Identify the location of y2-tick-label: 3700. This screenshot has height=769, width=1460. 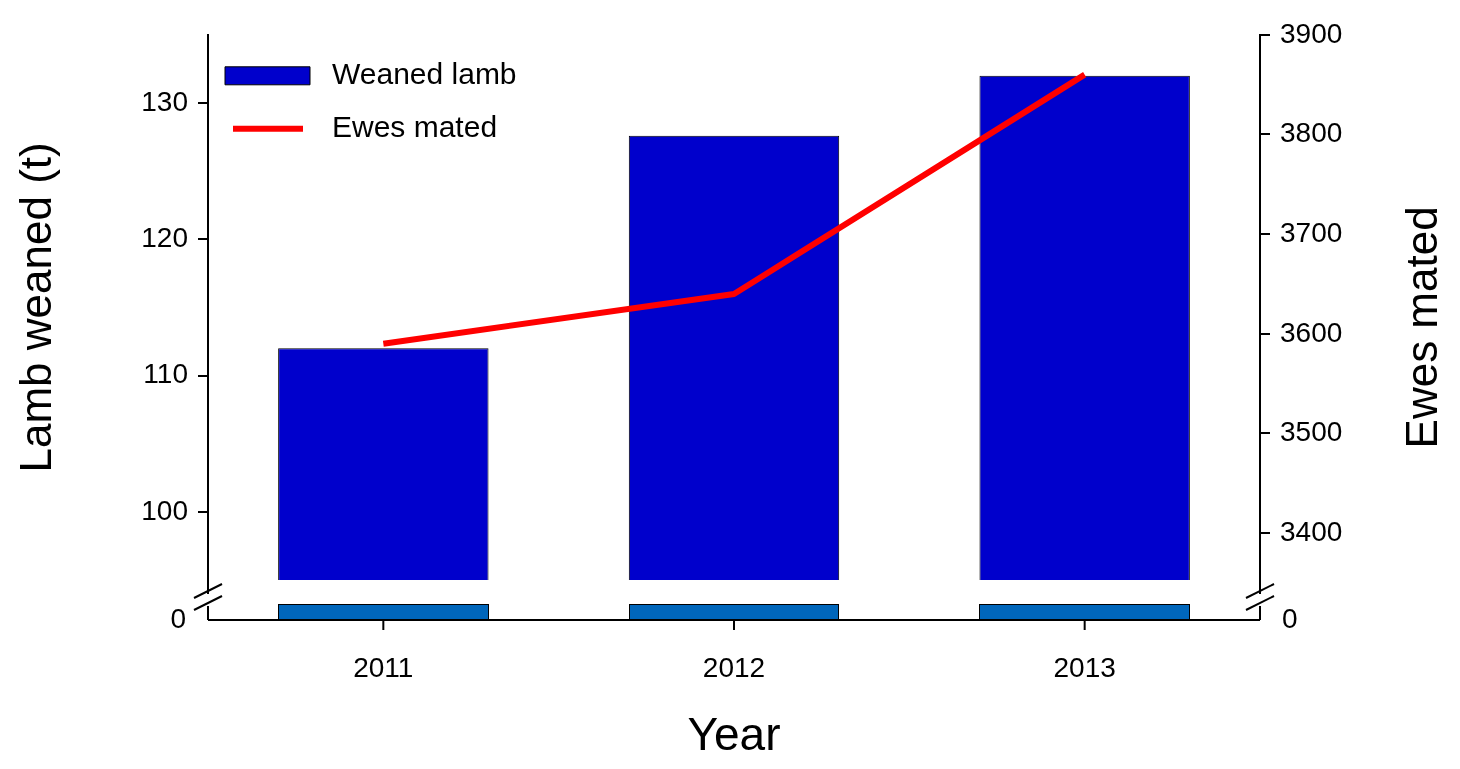
(1311, 232).